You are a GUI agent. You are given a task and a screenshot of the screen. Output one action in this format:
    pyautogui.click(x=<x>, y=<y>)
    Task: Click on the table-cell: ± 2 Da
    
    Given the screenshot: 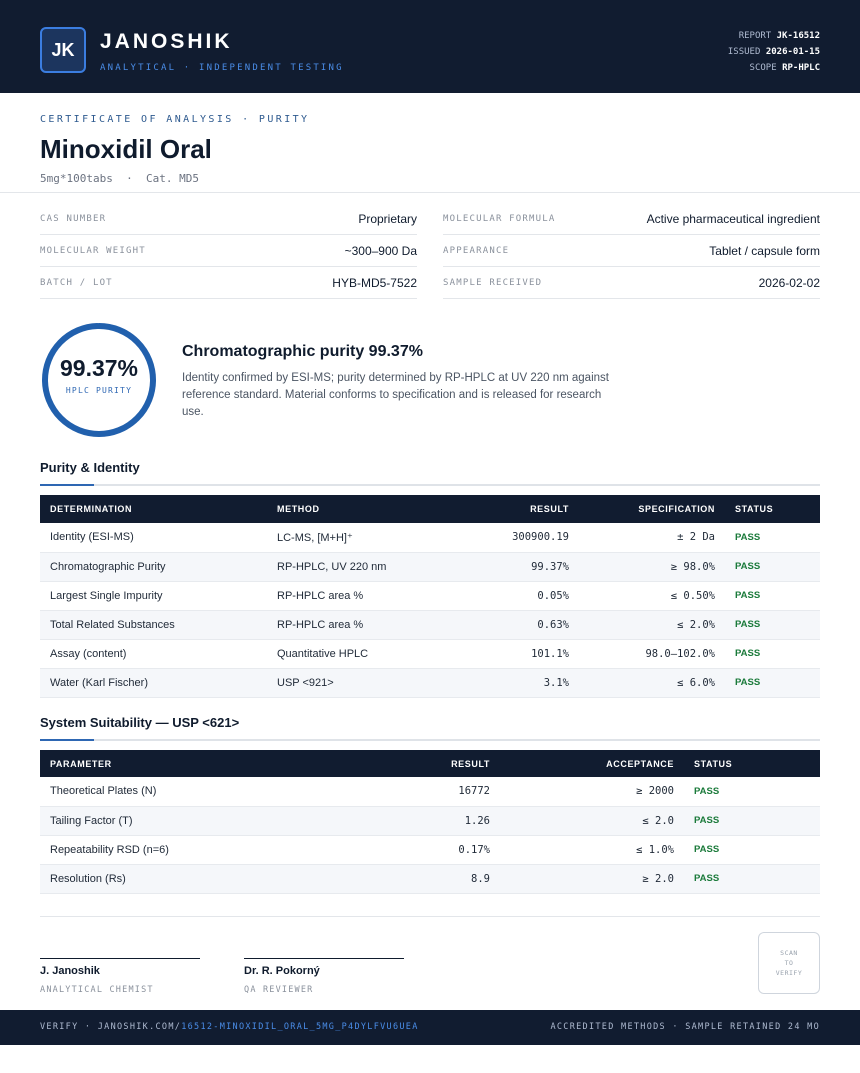 What is the action you would take?
    pyautogui.click(x=652, y=538)
    